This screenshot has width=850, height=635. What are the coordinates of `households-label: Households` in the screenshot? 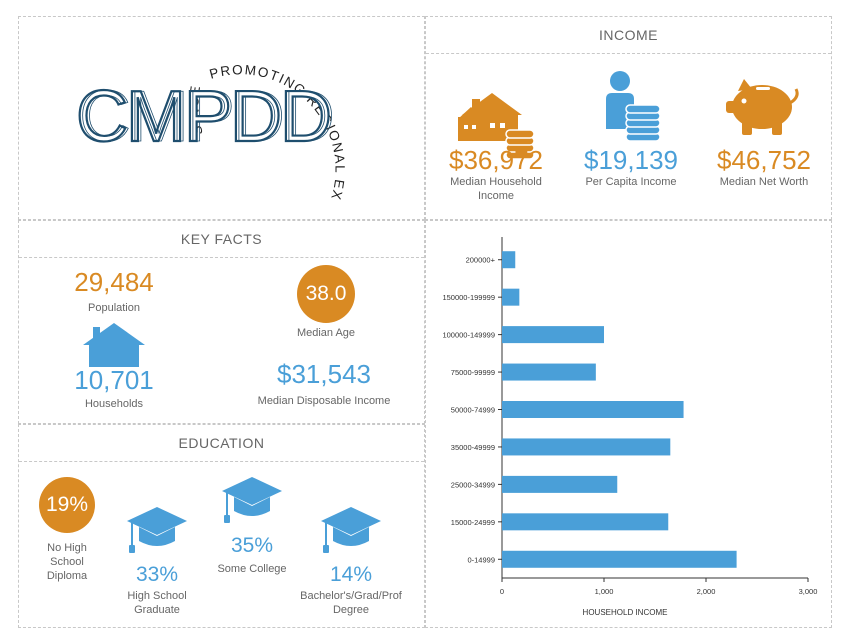 It's located at (114, 404).